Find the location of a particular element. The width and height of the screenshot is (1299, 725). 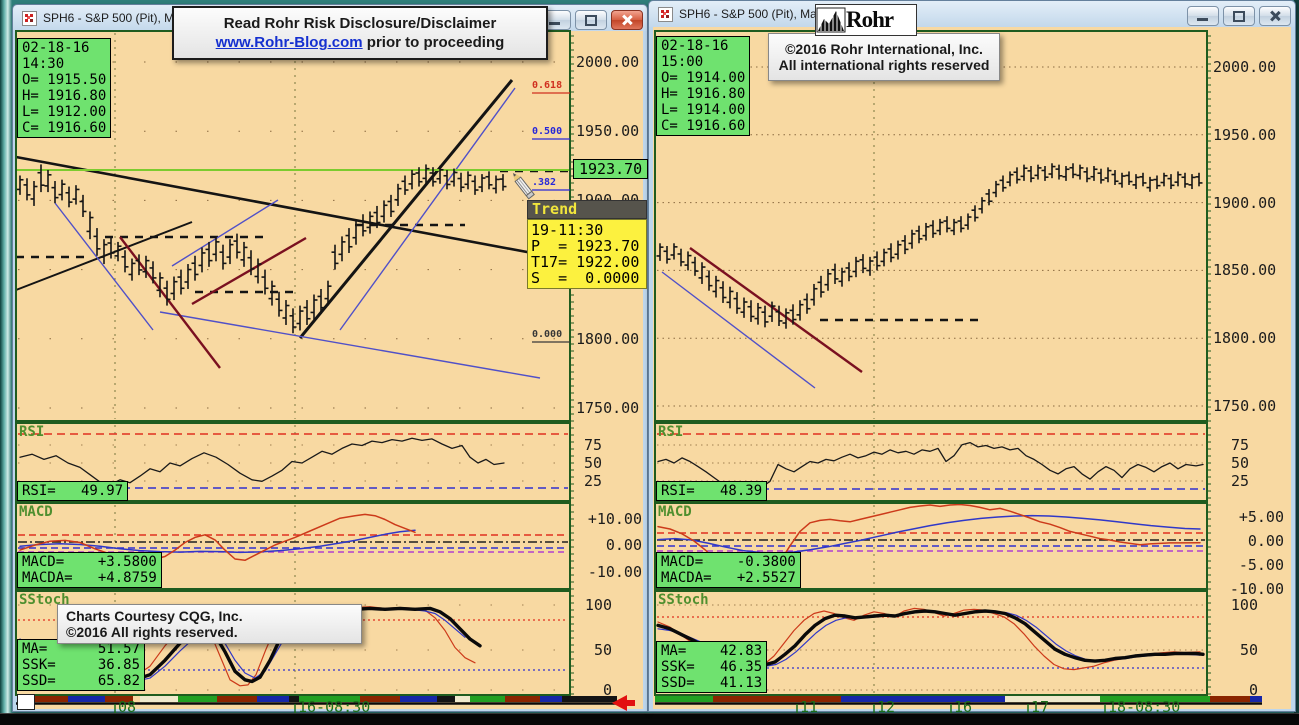

sstoch-value-box: MA= 42.83 SSK= 46.35 SSD= 41.13 is located at coordinates (712, 667).